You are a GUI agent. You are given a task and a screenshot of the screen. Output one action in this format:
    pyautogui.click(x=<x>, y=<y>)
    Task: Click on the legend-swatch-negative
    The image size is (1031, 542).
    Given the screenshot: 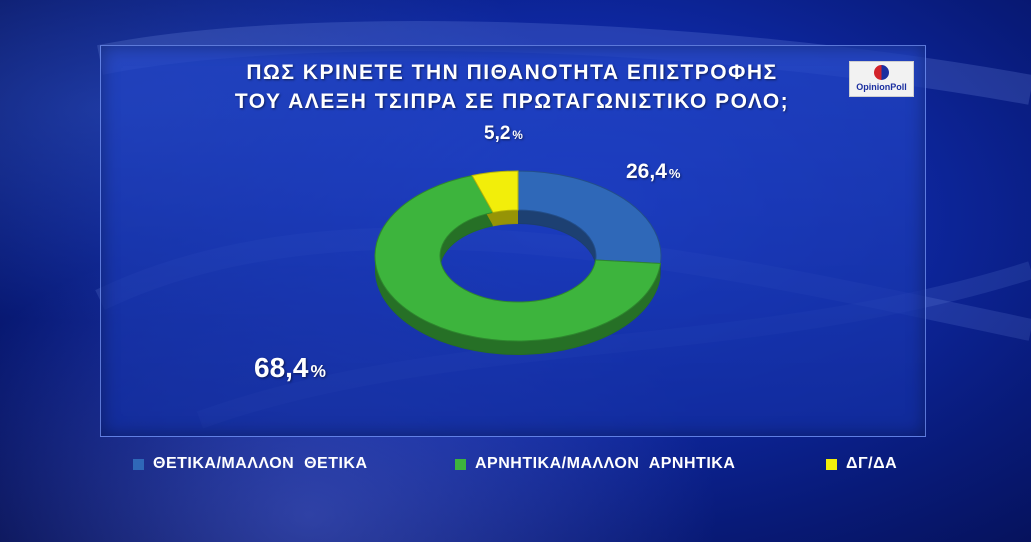 What is the action you would take?
    pyautogui.click(x=460, y=464)
    